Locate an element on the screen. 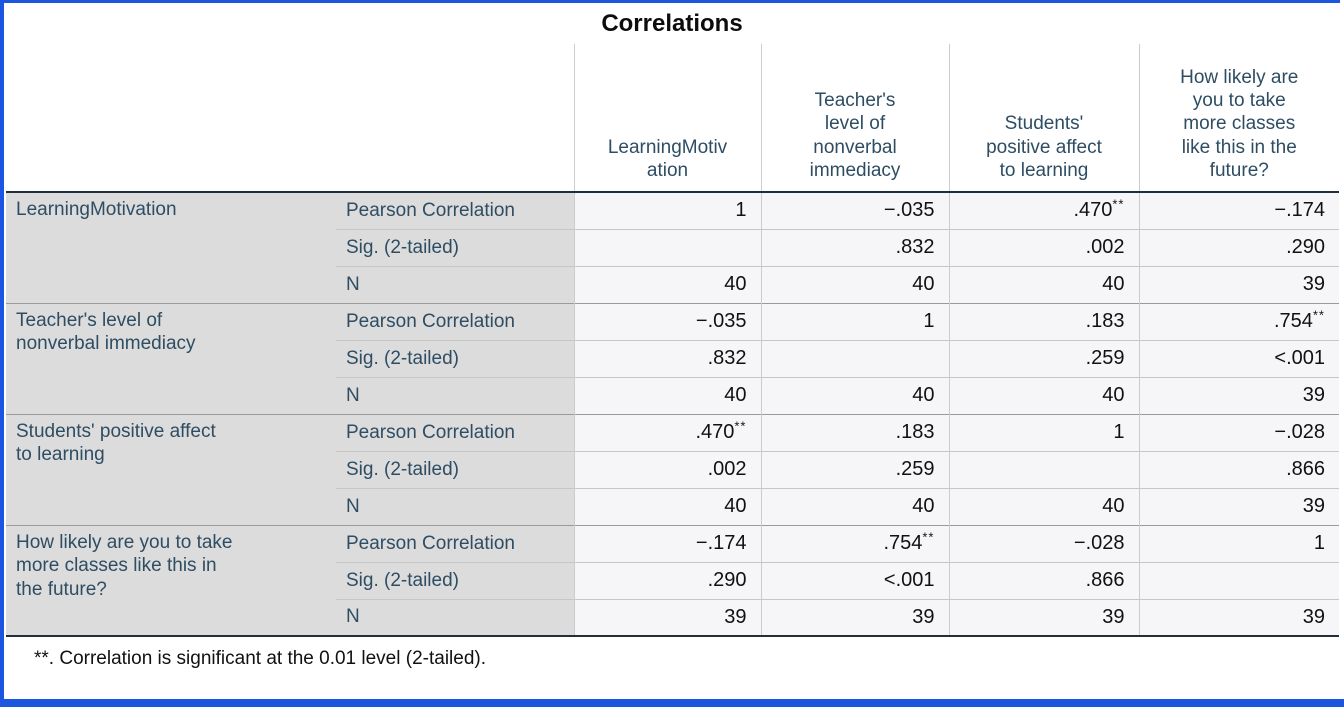 This screenshot has height=714, width=1344. selection-bottom-bar is located at coordinates (672, 703).